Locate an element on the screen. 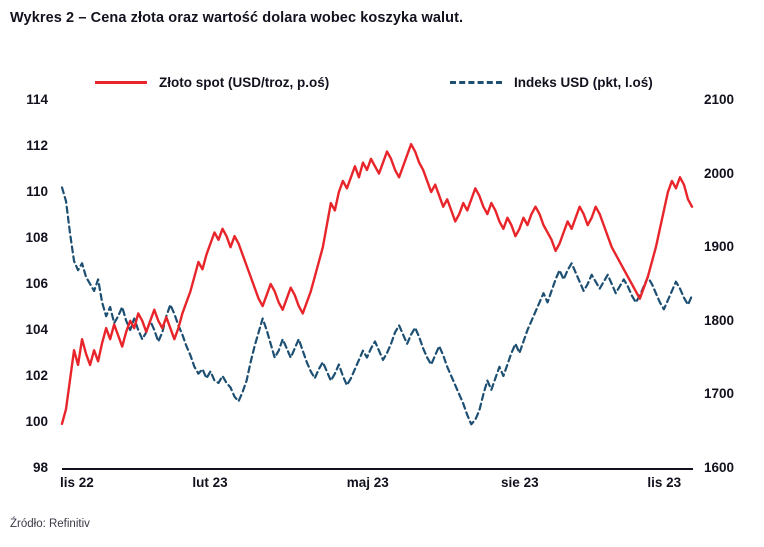  y-tick-left: 108 is located at coordinates (36, 237).